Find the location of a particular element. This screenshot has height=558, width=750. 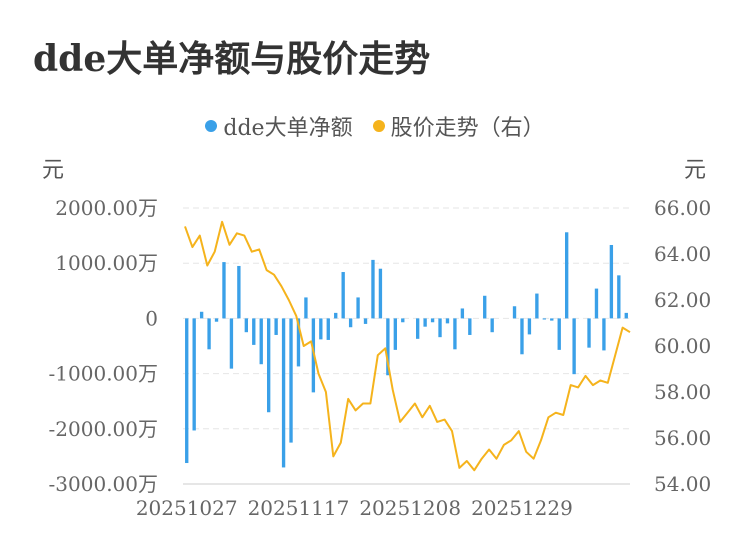

x-axis-tick-label: 20251229 is located at coordinates (522, 508).